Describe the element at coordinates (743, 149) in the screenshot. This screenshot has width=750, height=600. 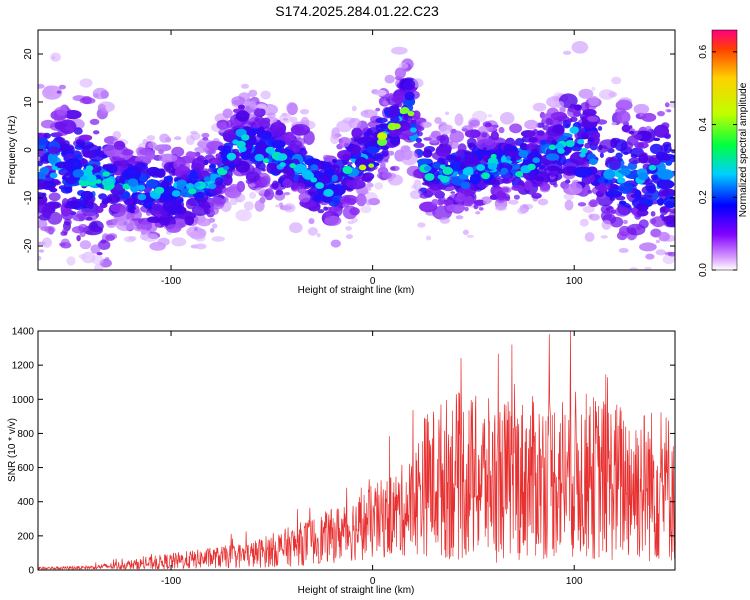
I see `colorbar-label: Normalized spectral amplitude` at that location.